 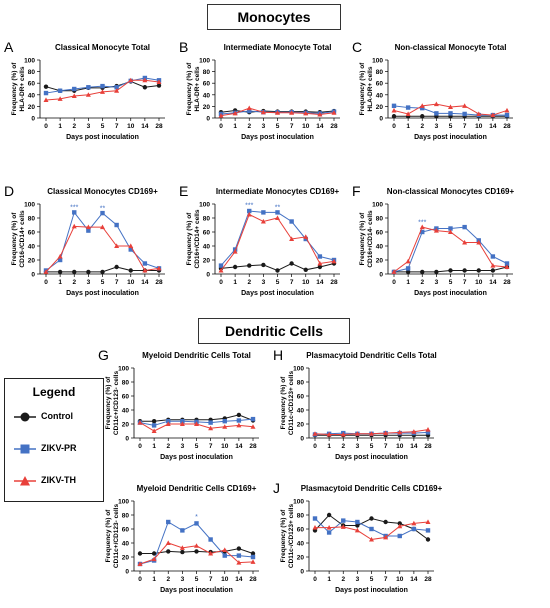 I want to click on panel-h-x-tick-label: 1, so click(x=329, y=446).